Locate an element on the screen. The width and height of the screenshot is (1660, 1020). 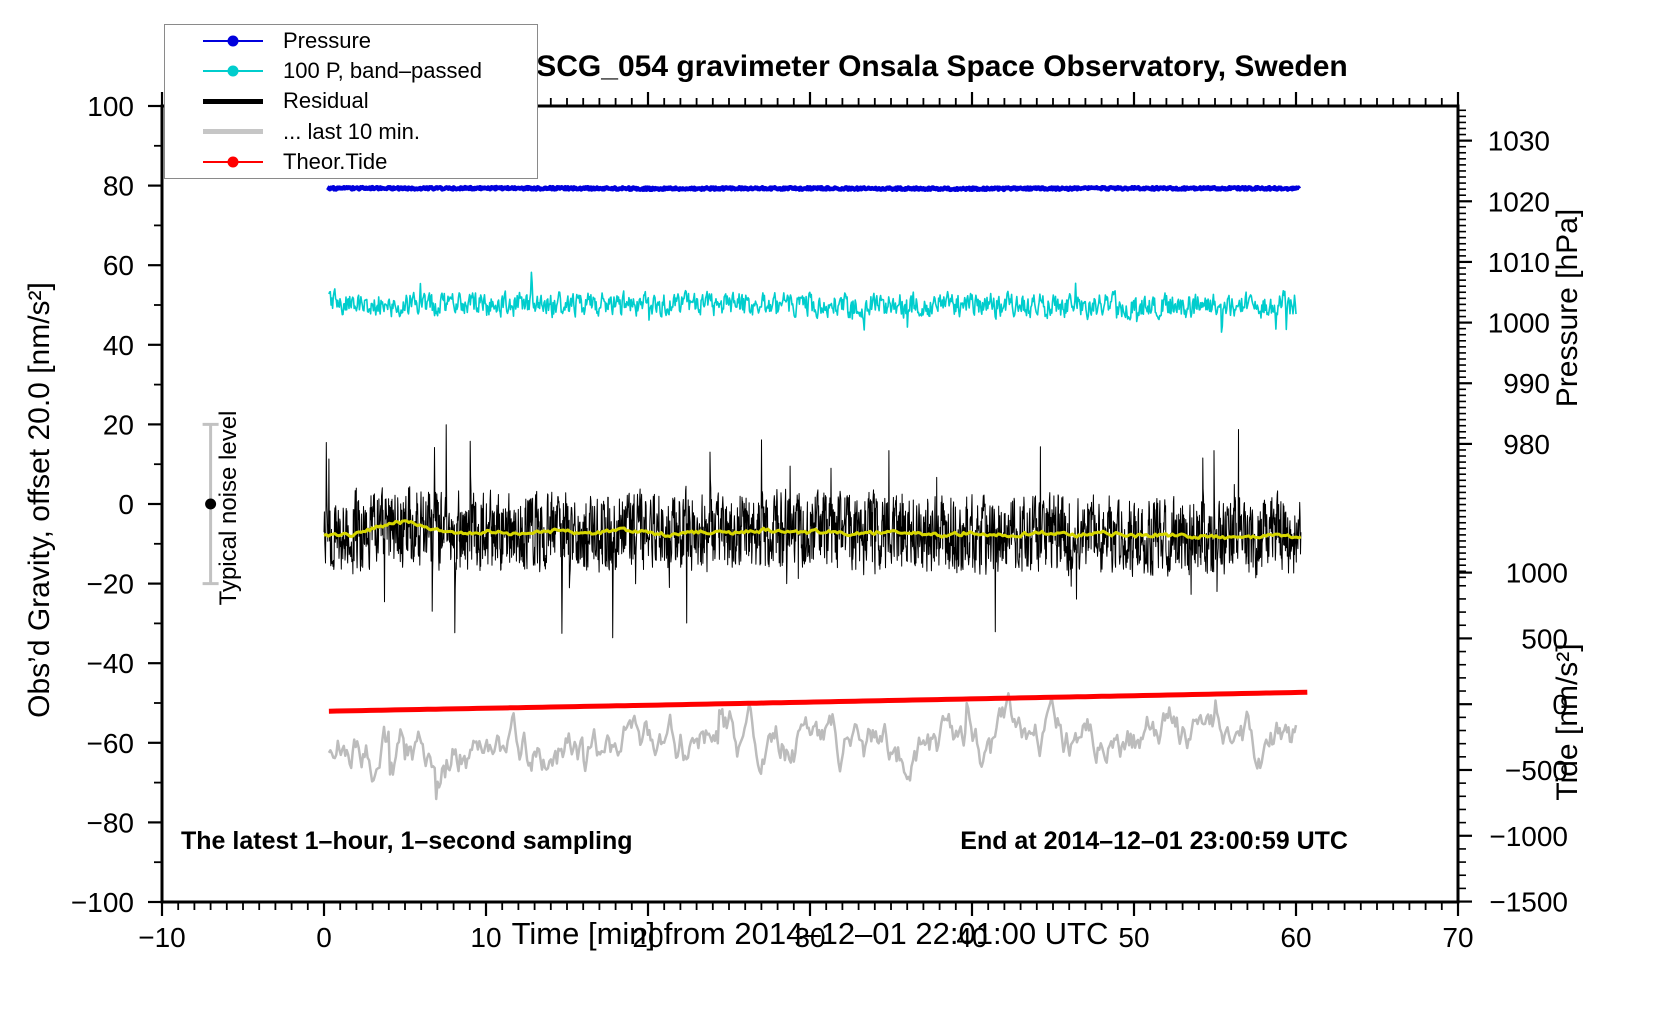
y-axis-label-gravity: Obs’d Gravity, offset 20.0 [nm/s²] is located at coordinates (39, 500).